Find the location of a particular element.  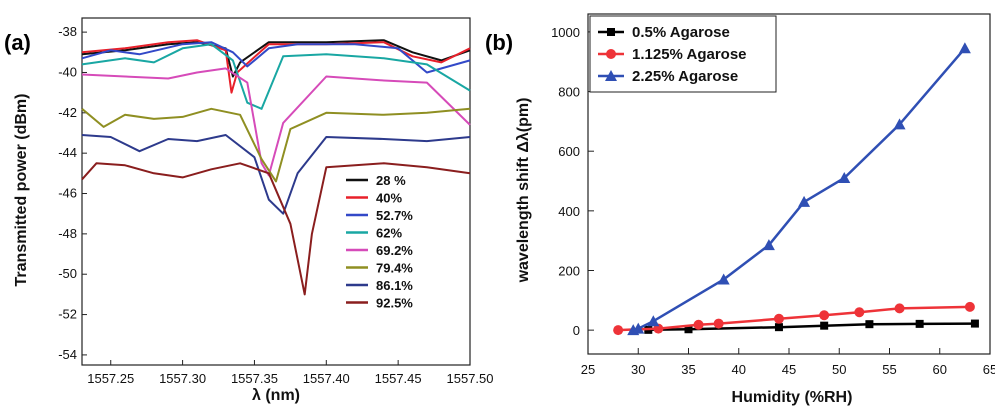

y-tick-label: -50 is located at coordinates (67, 273).